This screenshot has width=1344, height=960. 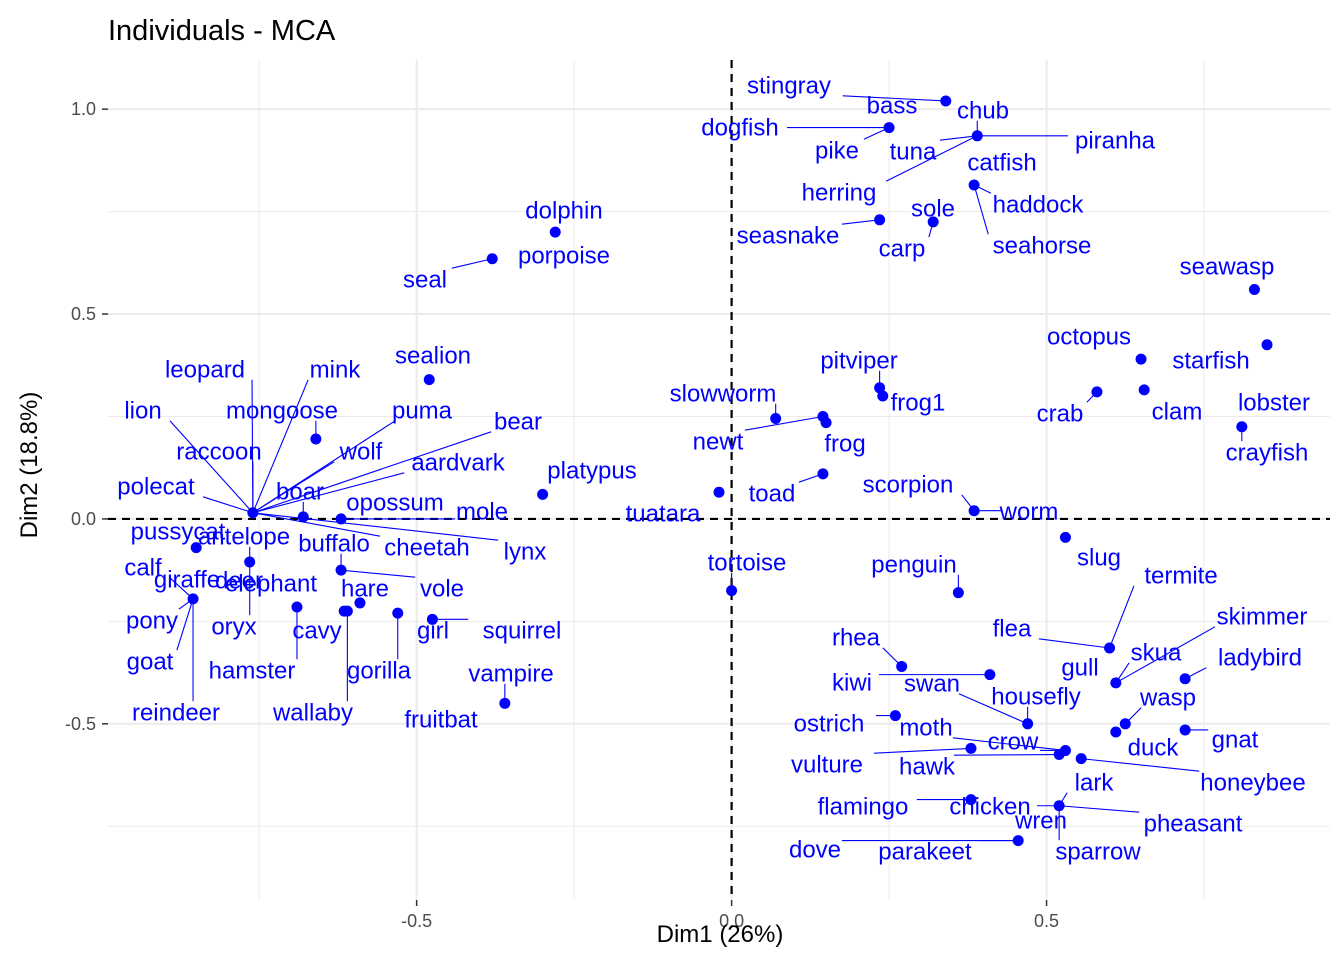 I want to click on point-label: vampire, so click(x=510, y=673).